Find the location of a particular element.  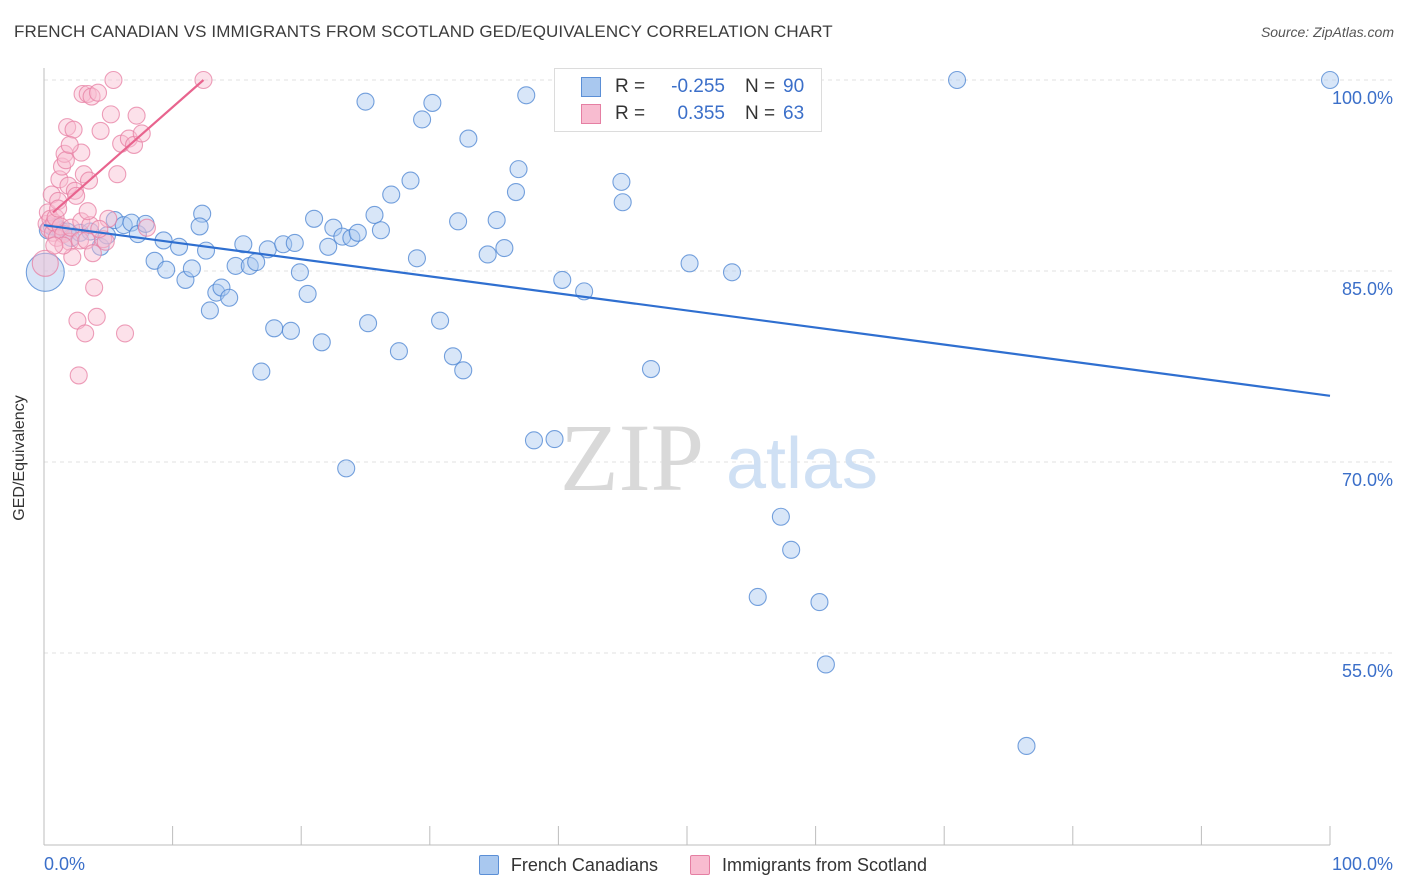

stats-row-french-canadians: R = -0.255 N = 90 is located at coordinates (692, 87).